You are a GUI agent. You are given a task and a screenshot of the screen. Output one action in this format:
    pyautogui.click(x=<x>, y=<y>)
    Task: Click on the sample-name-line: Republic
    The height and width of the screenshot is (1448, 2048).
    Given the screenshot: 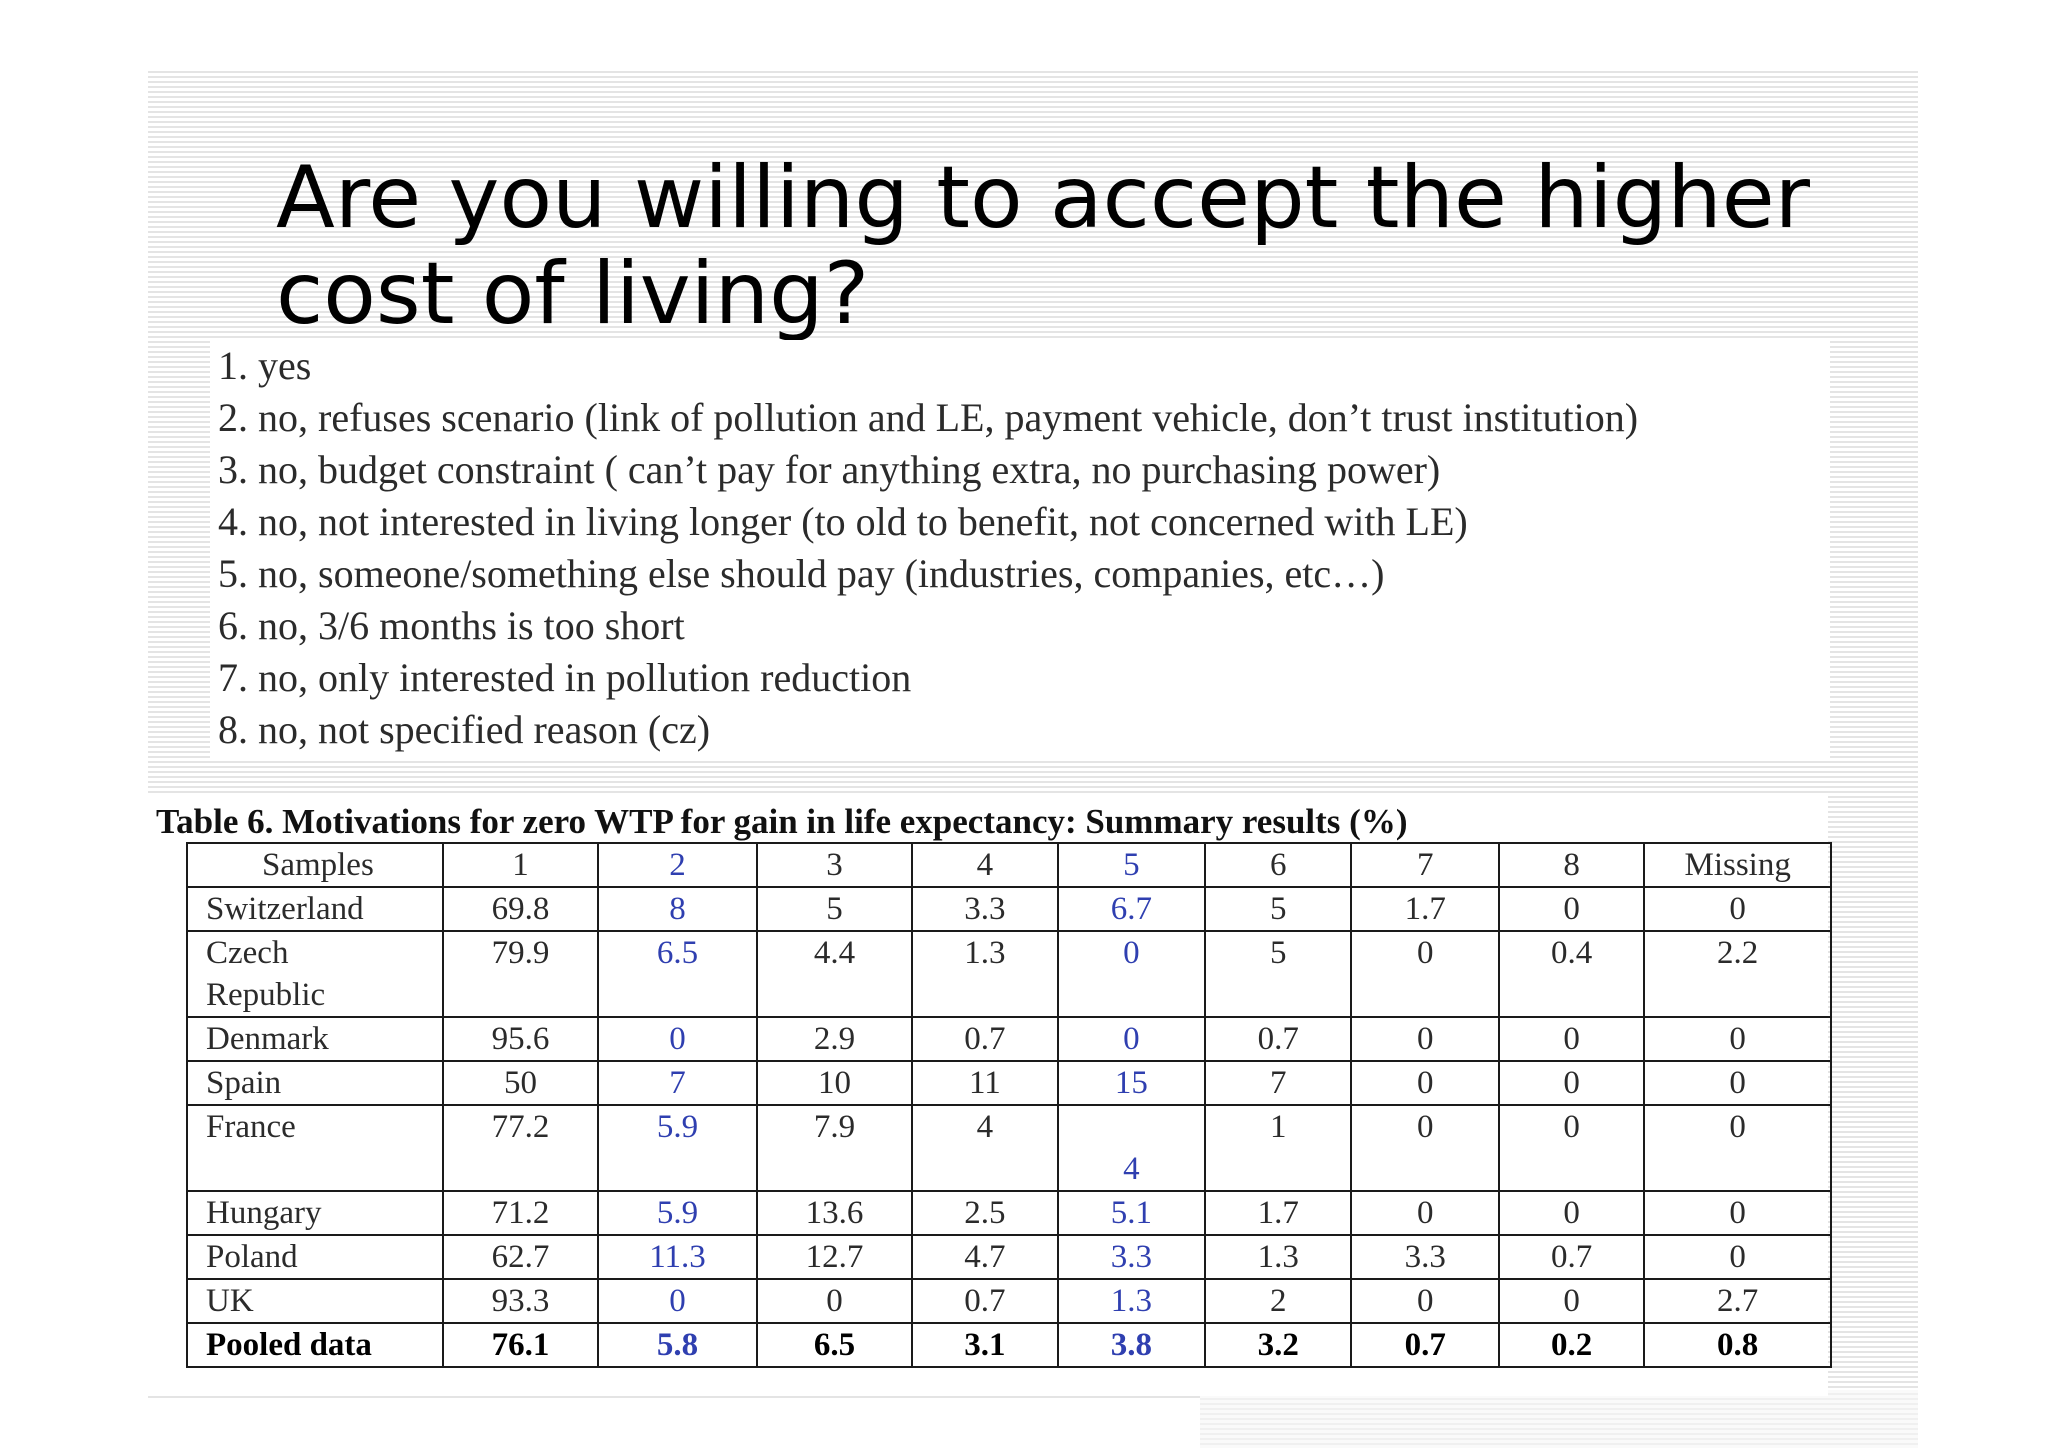 What is the action you would take?
    pyautogui.click(x=266, y=995)
    